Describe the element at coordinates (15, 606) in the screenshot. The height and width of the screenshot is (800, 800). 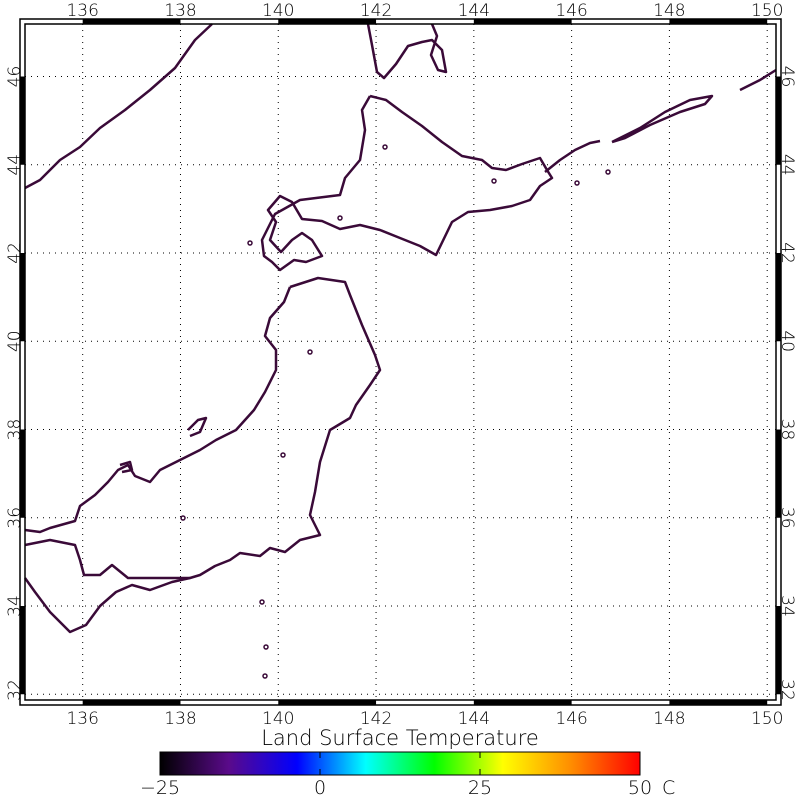
I see `left-lat-label: 34` at that location.